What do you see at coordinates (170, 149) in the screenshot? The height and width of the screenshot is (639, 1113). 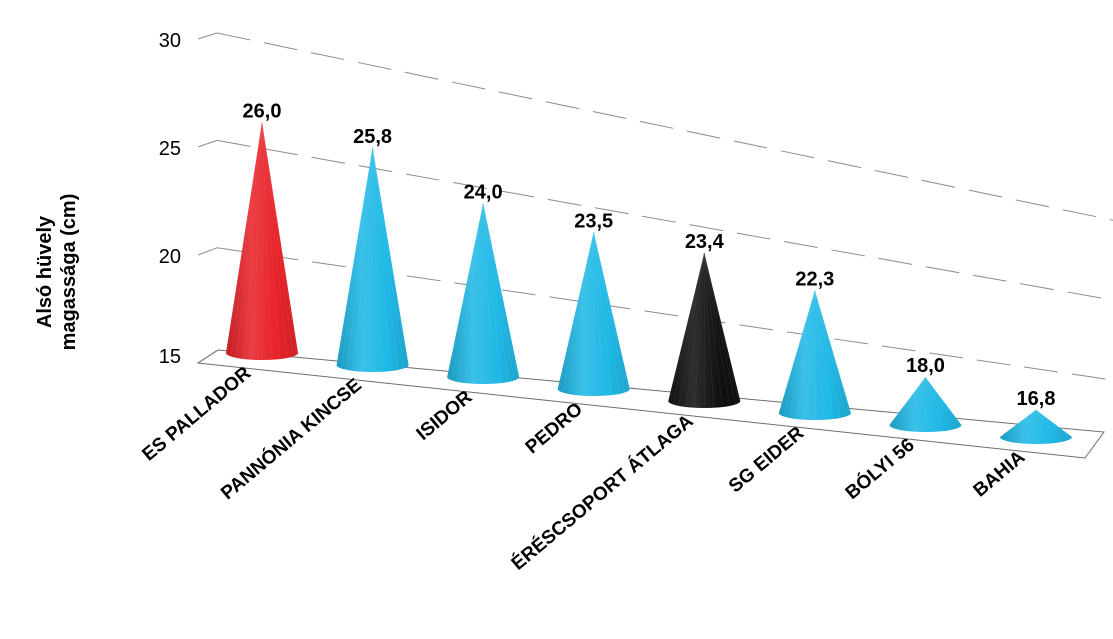 I see `y-tick-label: 25` at bounding box center [170, 149].